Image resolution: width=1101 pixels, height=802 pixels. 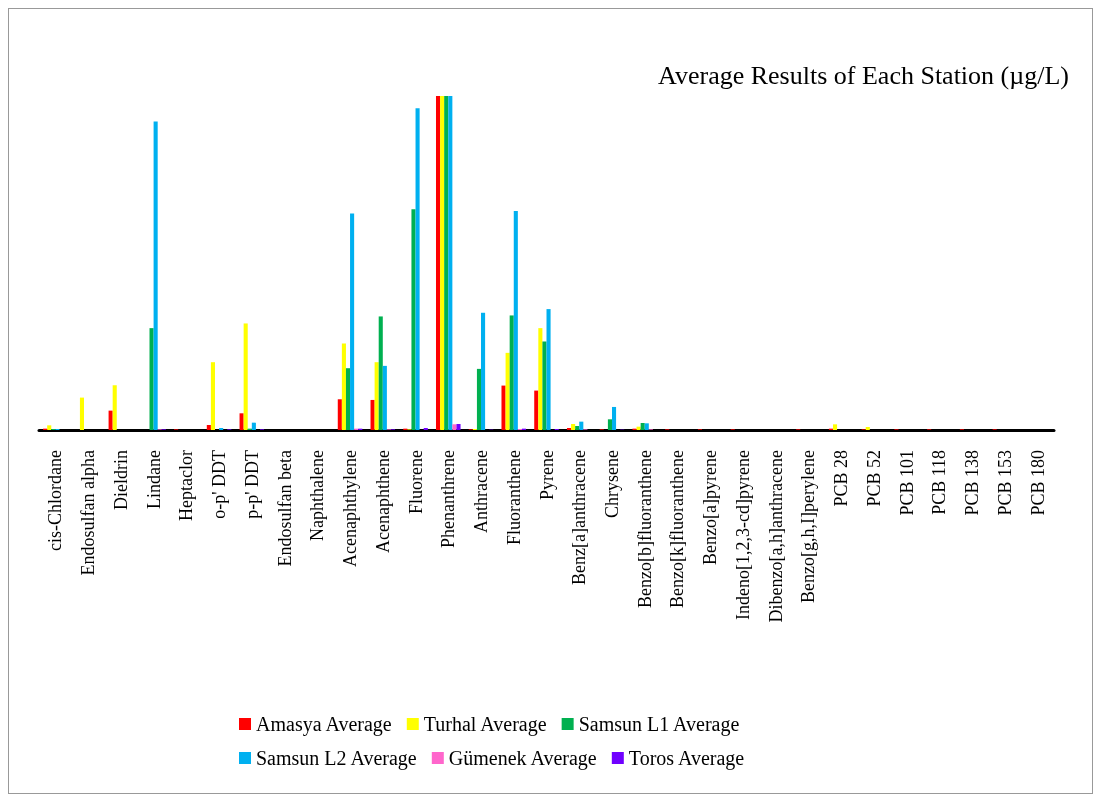 What do you see at coordinates (485, 724) in the screenshot?
I see `legend-label: Turhal Average` at bounding box center [485, 724].